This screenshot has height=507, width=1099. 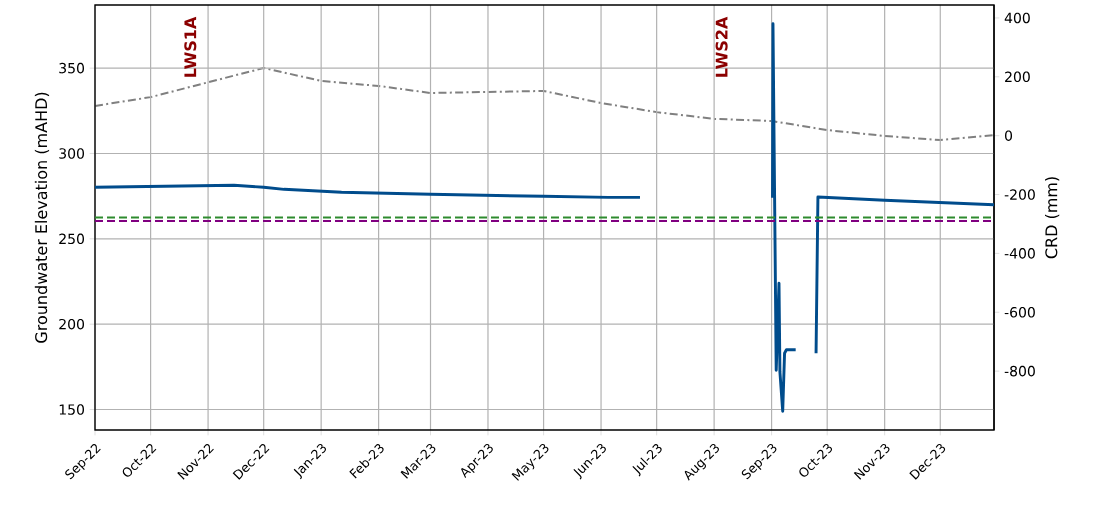 What do you see at coordinates (72, 409) in the screenshot?
I see `y-tick-label: 150` at bounding box center [72, 409].